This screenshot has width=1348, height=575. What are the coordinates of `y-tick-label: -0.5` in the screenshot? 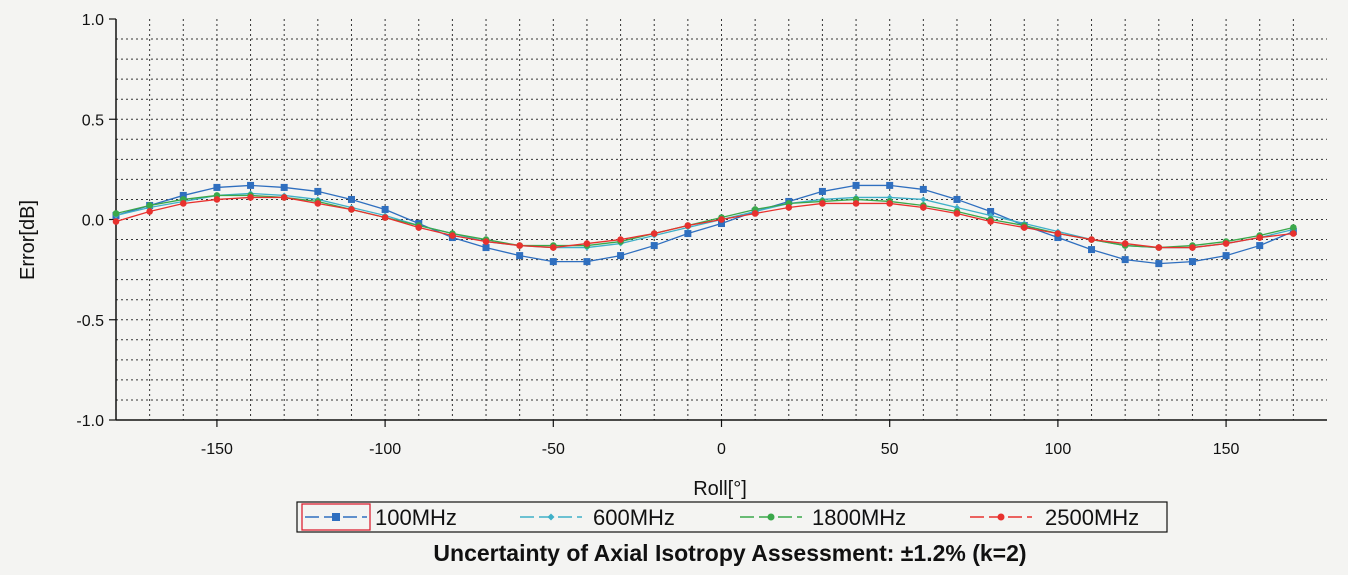 It's located at (90, 321).